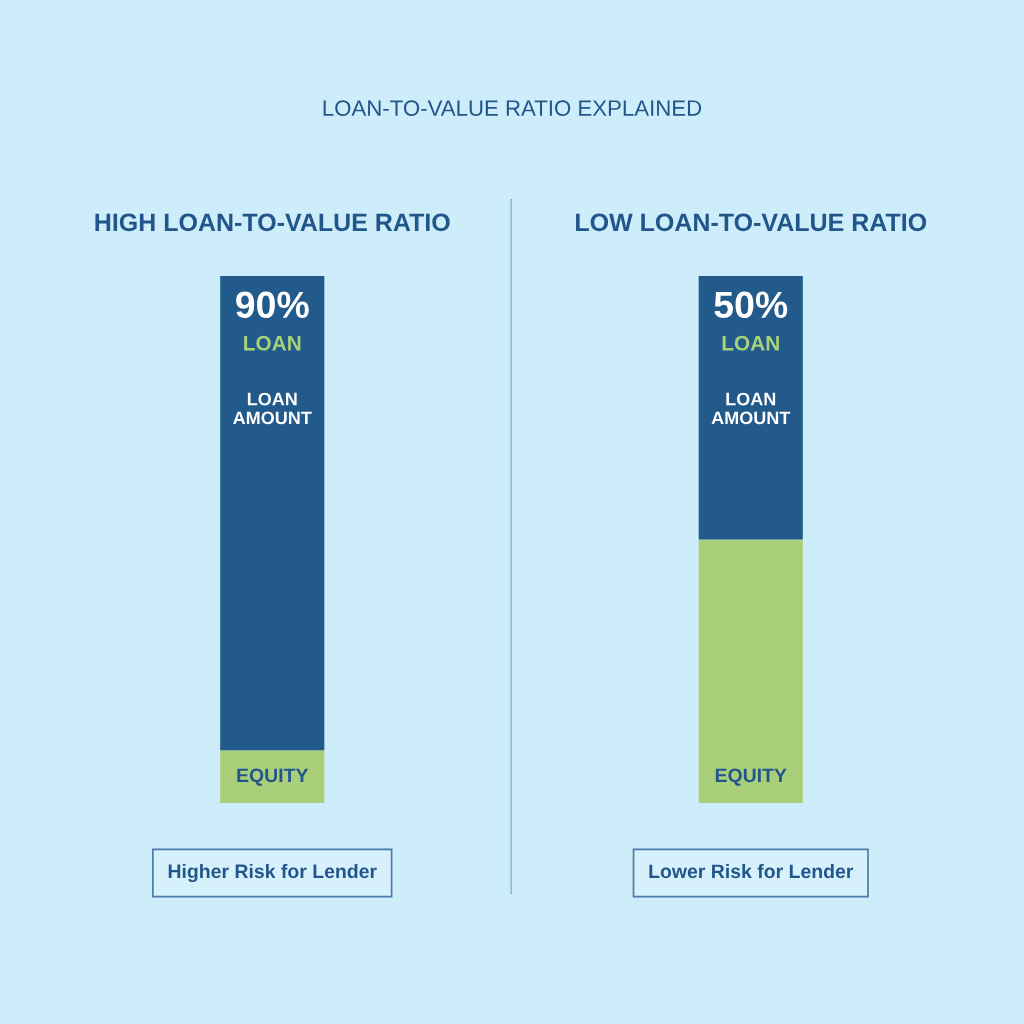  What do you see at coordinates (272, 222) in the screenshot?
I see `x-tick-label: HIGH LOAN-TO-VALUE RATIO` at bounding box center [272, 222].